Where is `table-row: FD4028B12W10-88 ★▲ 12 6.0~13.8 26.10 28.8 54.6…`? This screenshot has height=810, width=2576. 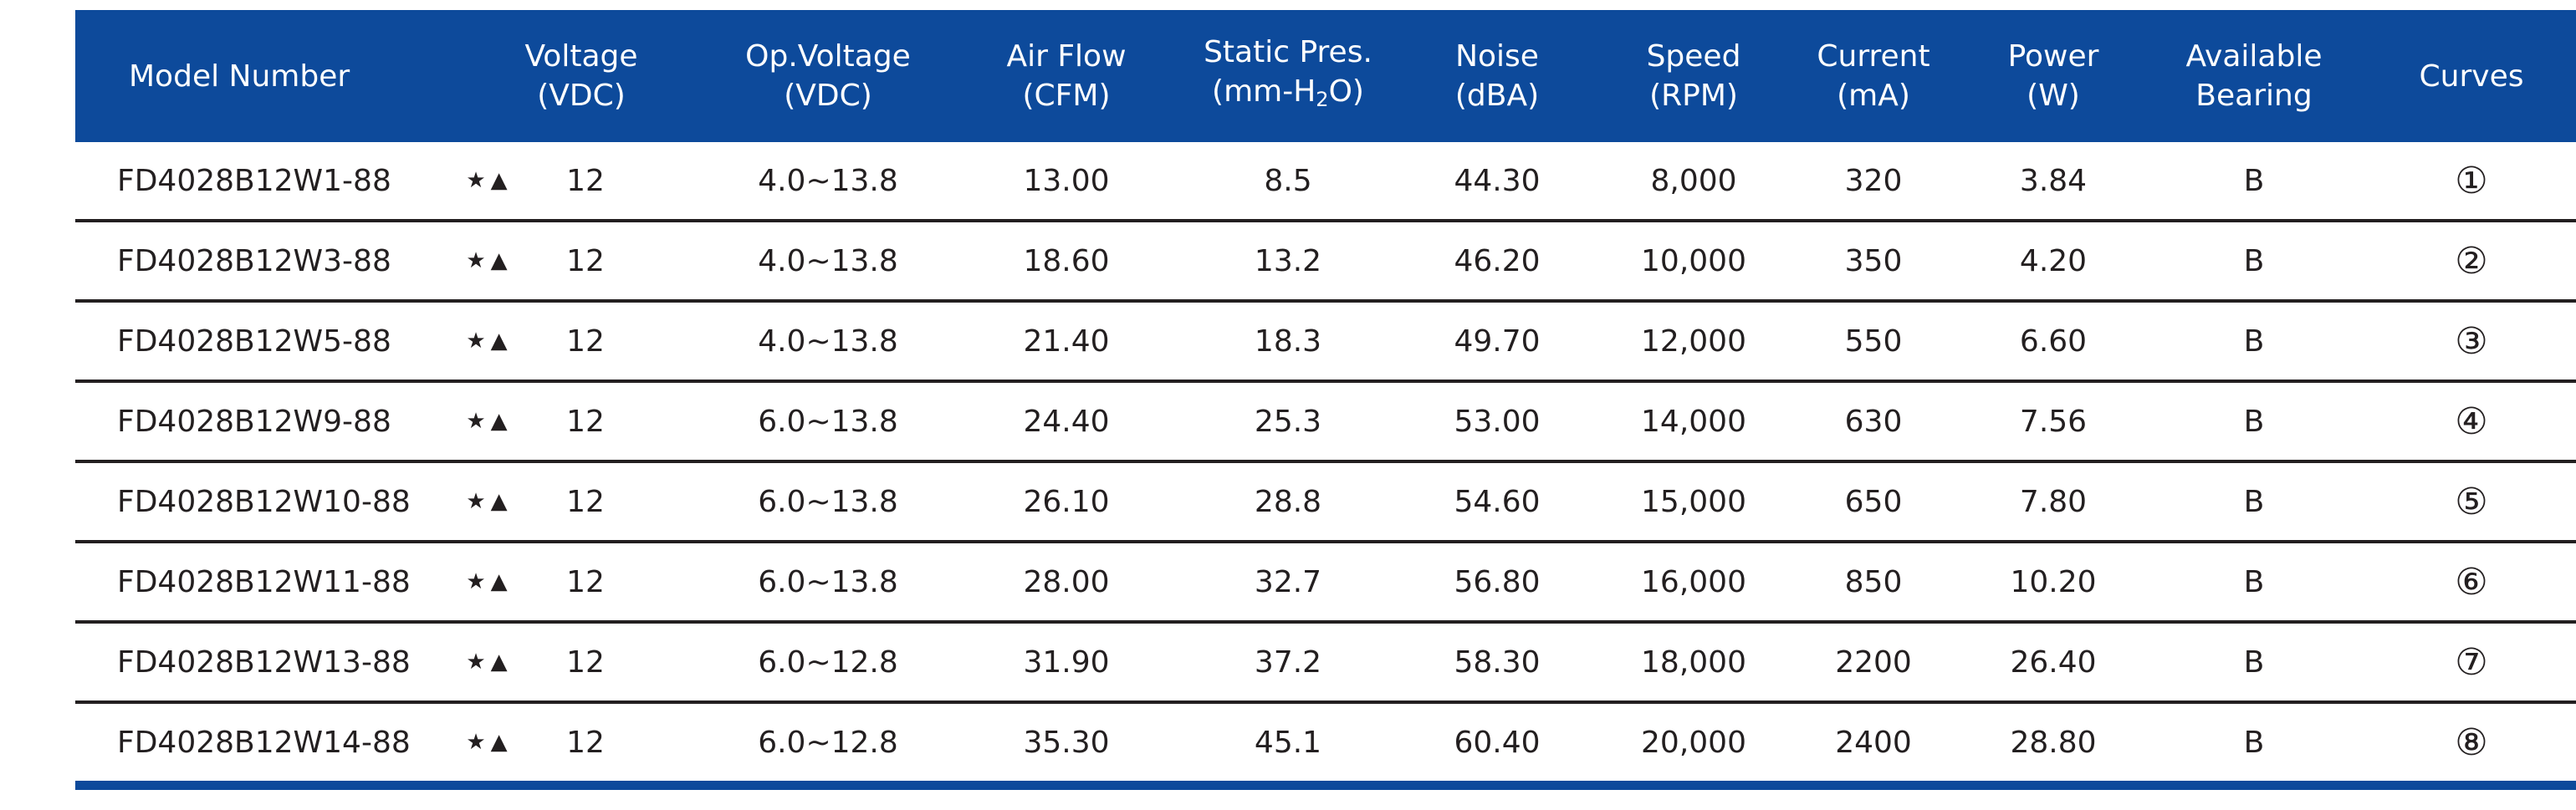
table-row: FD4028B12W10-88 ★▲ 12 6.0~13.8 26.10 28.8 54.6… is located at coordinates (1325, 503).